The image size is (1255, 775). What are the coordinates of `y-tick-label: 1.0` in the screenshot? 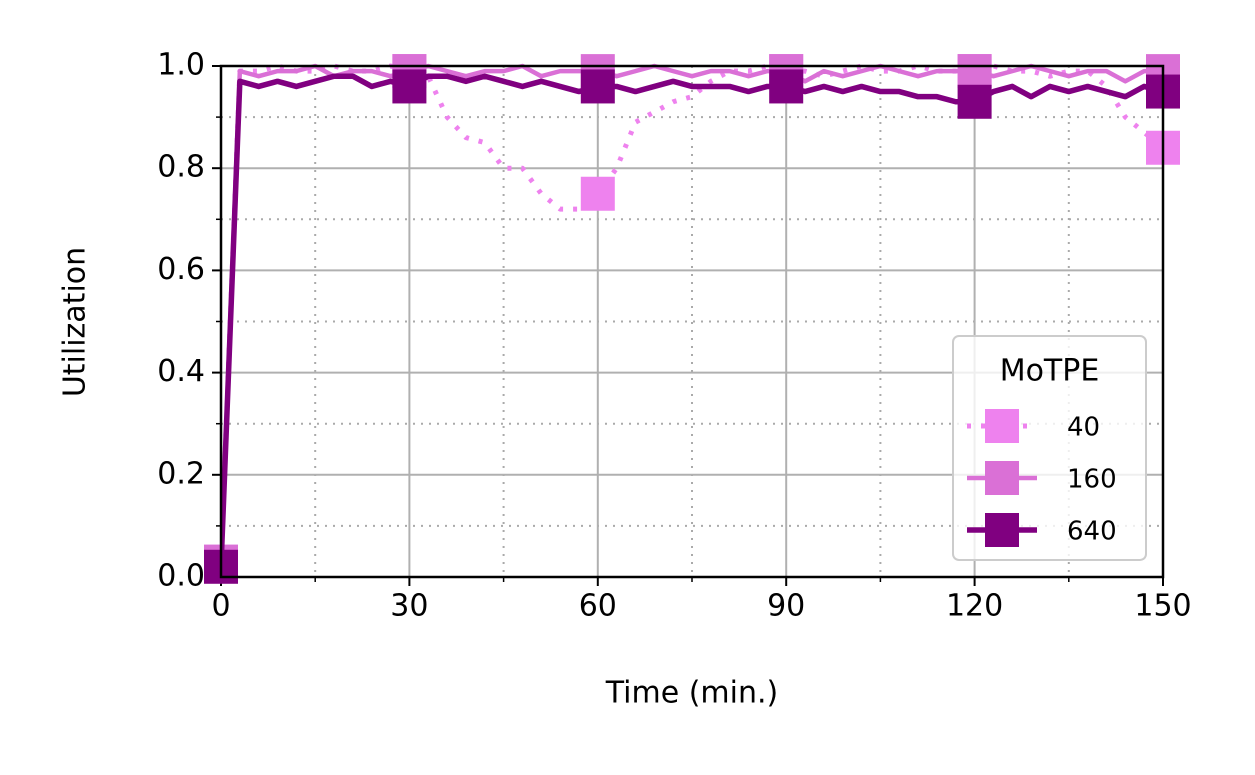 It's located at (181, 65).